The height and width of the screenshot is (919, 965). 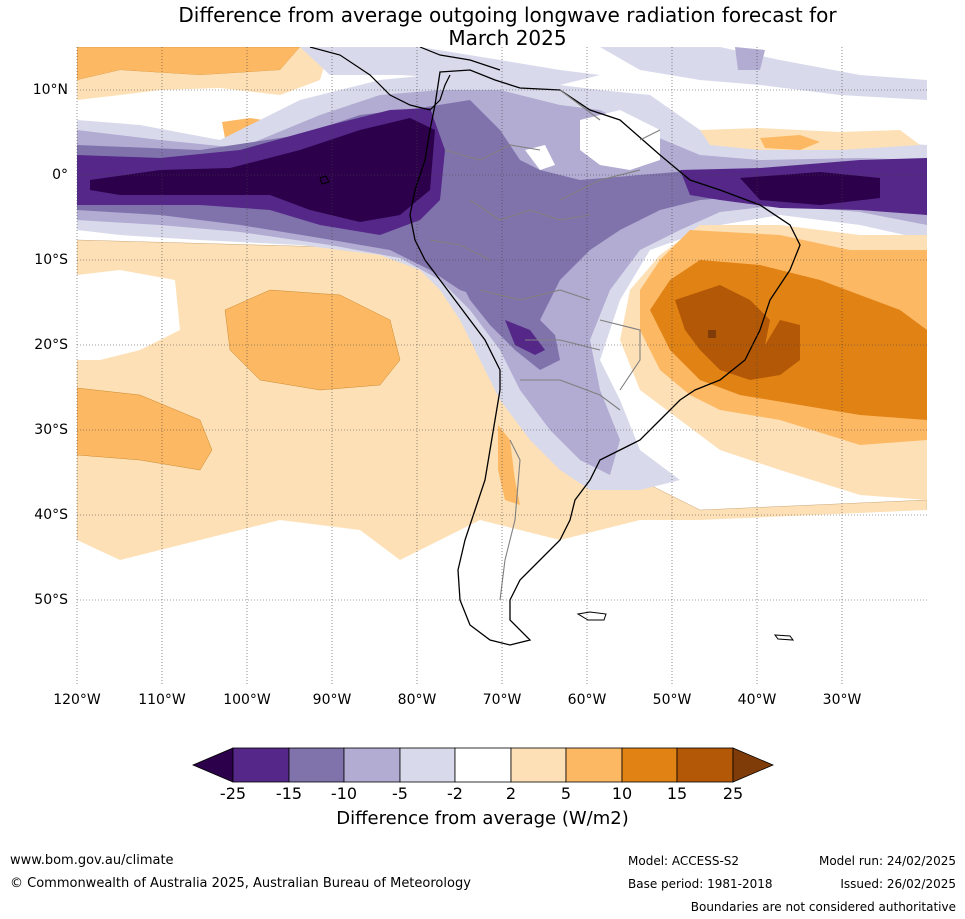 What do you see at coordinates (128, 315) in the screenshot?
I see `field-white-west` at bounding box center [128, 315].